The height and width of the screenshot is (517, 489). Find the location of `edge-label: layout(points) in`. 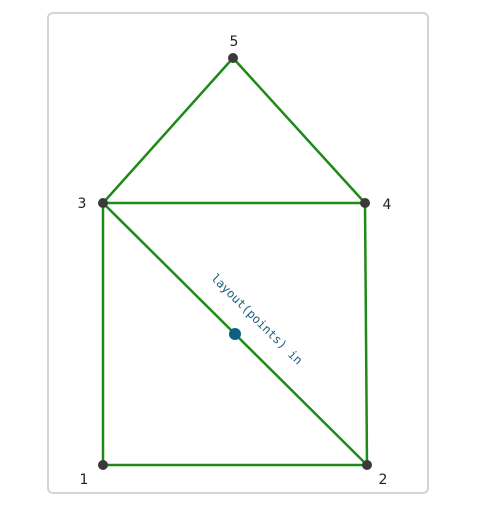

edge-label: layout(points) in is located at coordinates (256, 319).